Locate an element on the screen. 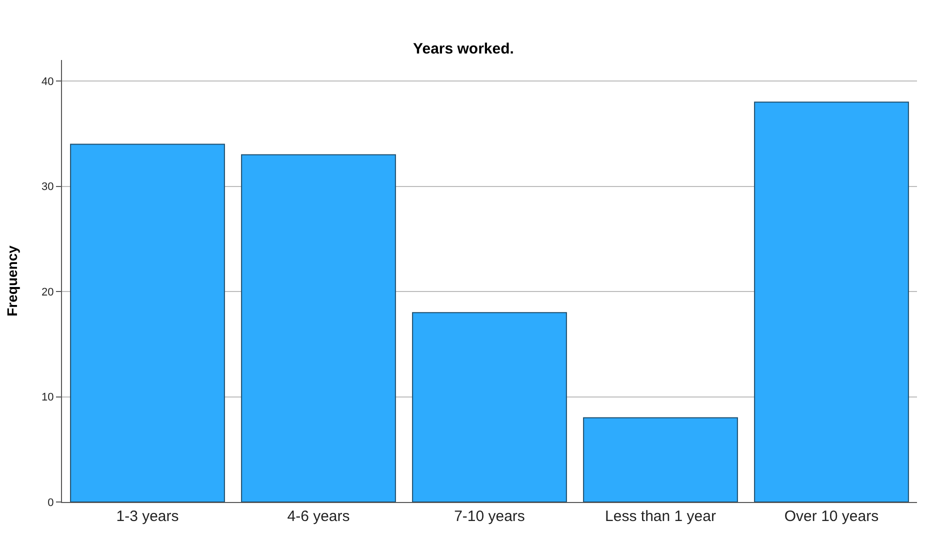  chart-title: Years worked. is located at coordinates (463, 49).